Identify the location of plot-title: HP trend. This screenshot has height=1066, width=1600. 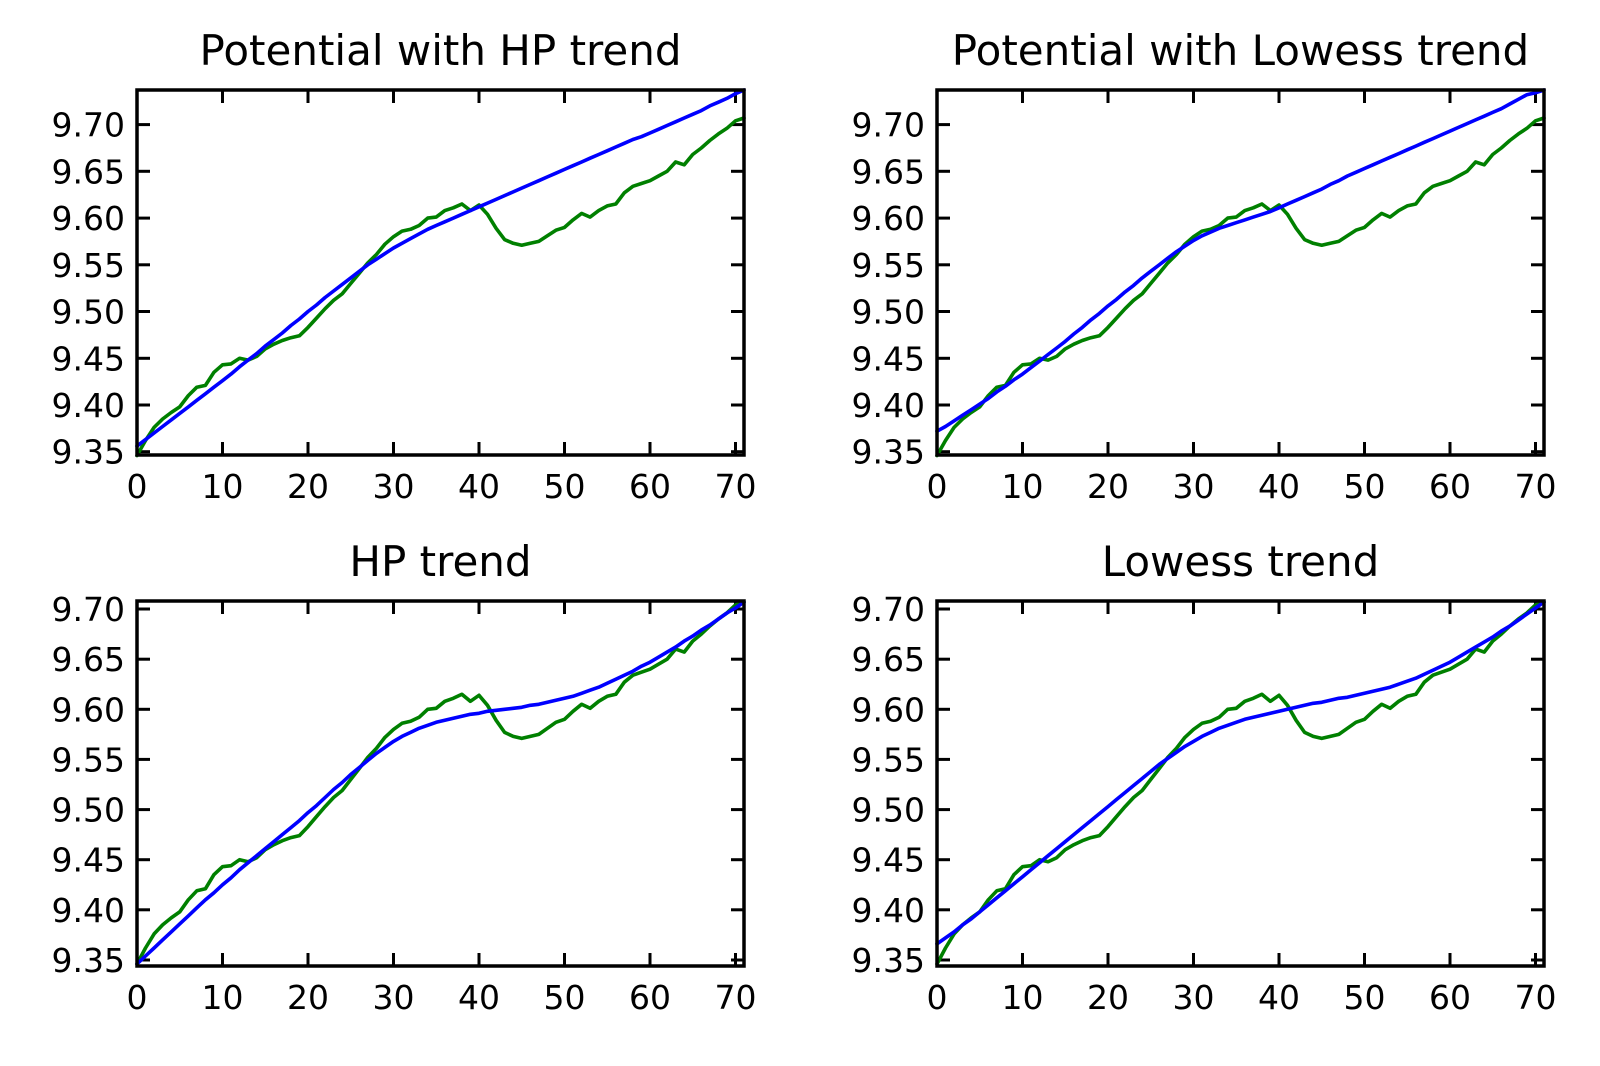
(440, 561).